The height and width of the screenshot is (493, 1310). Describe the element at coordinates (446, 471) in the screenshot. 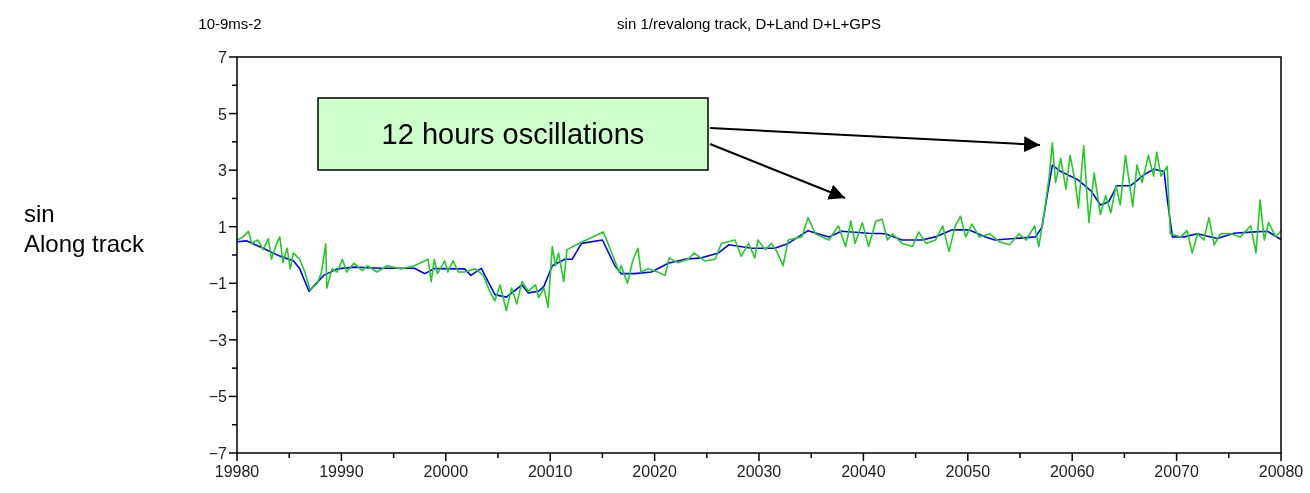

I see `x-tick-label: 20000` at that location.